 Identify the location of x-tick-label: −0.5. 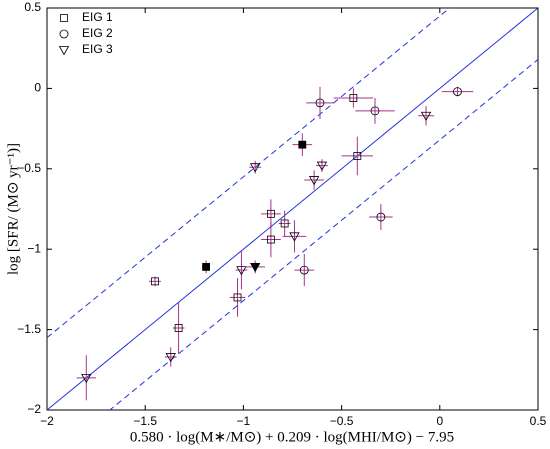
(342, 421).